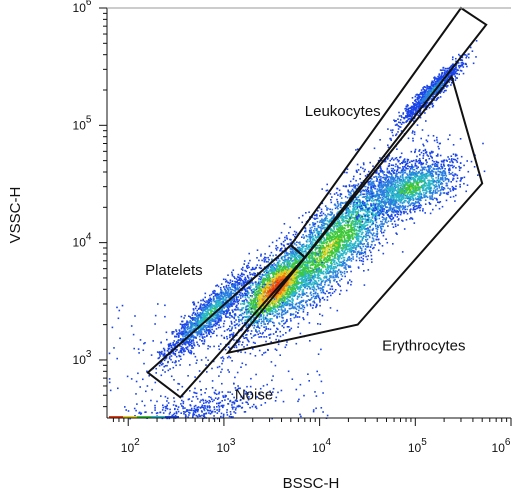 This screenshot has height=493, width=514. What do you see at coordinates (343, 111) in the screenshot?
I see `label-leukocytes: Leukocytes` at bounding box center [343, 111].